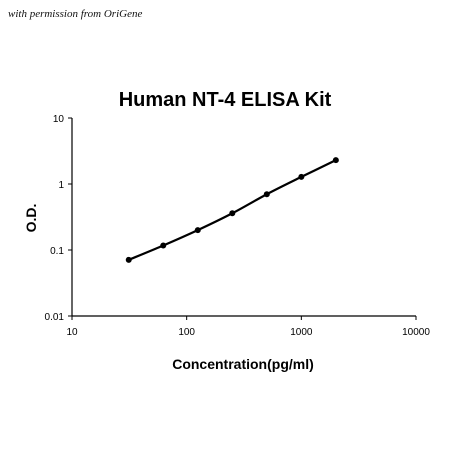 This screenshot has width=450, height=450. I want to click on y-axis-ticks: 0.01 0.1 1 10, so click(58, 218).